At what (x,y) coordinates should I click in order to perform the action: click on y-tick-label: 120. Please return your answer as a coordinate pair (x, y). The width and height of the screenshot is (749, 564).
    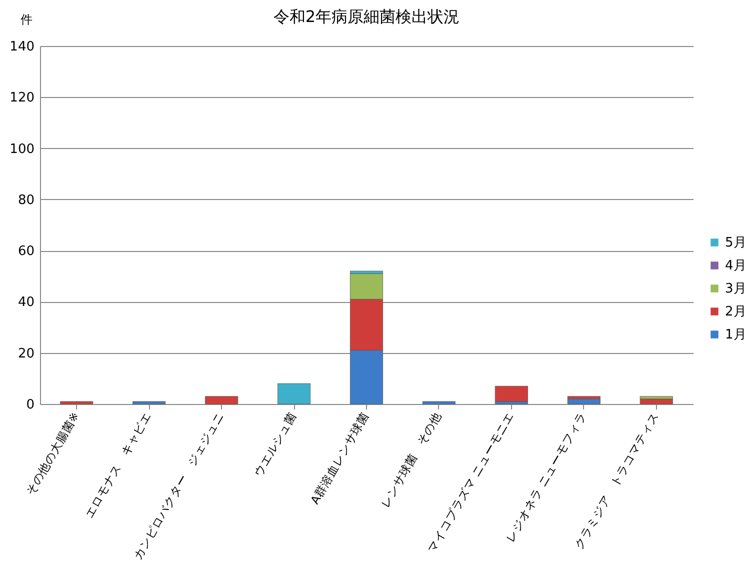
    Looking at the image, I should click on (22, 98).